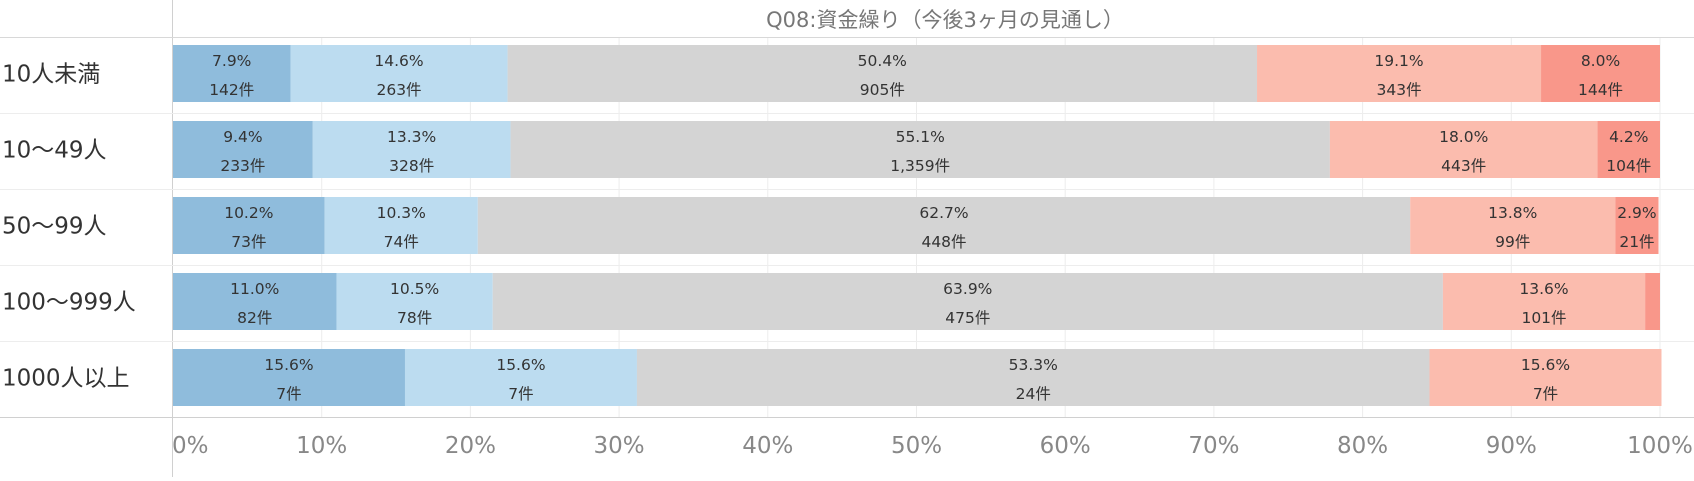 The image size is (1694, 481). I want to click on data-label-count: 21件, so click(1636, 242).